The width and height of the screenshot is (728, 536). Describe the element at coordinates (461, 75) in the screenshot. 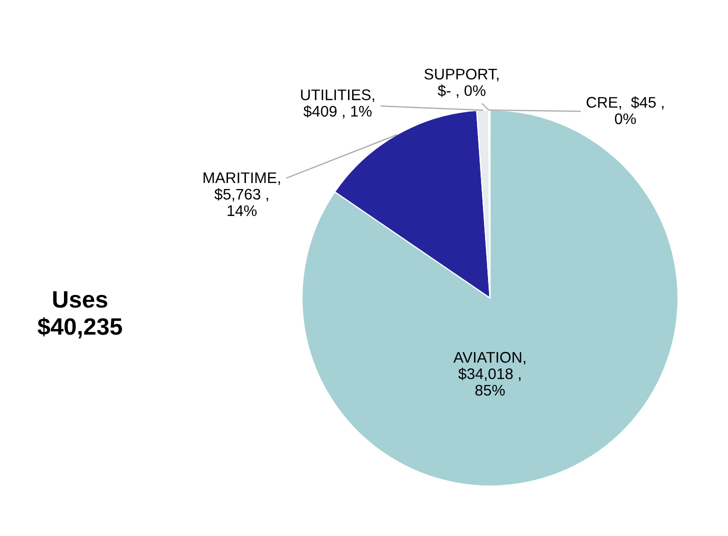

I see `category-label: SUPPORT,` at that location.